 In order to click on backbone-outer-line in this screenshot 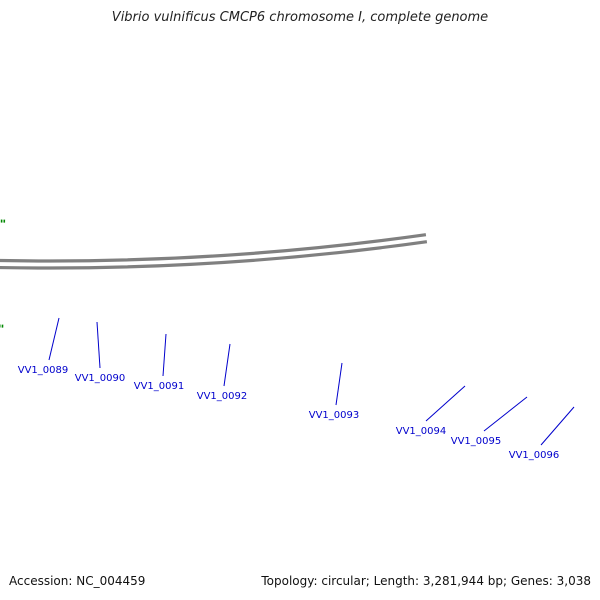, I will do `click(214, 255)`.